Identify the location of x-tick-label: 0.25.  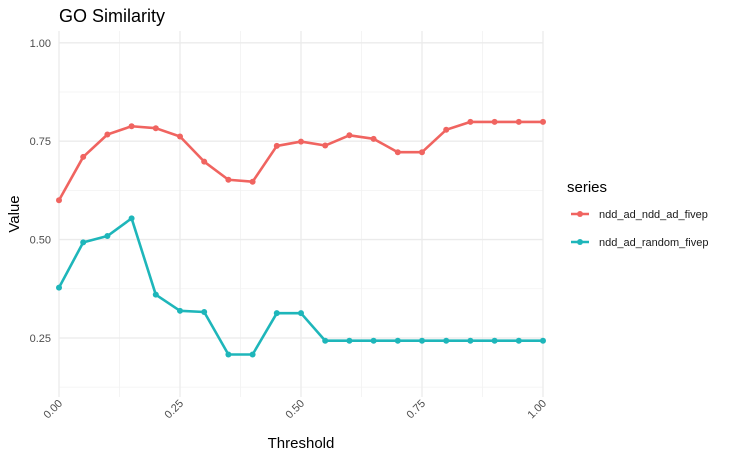
(174, 410).